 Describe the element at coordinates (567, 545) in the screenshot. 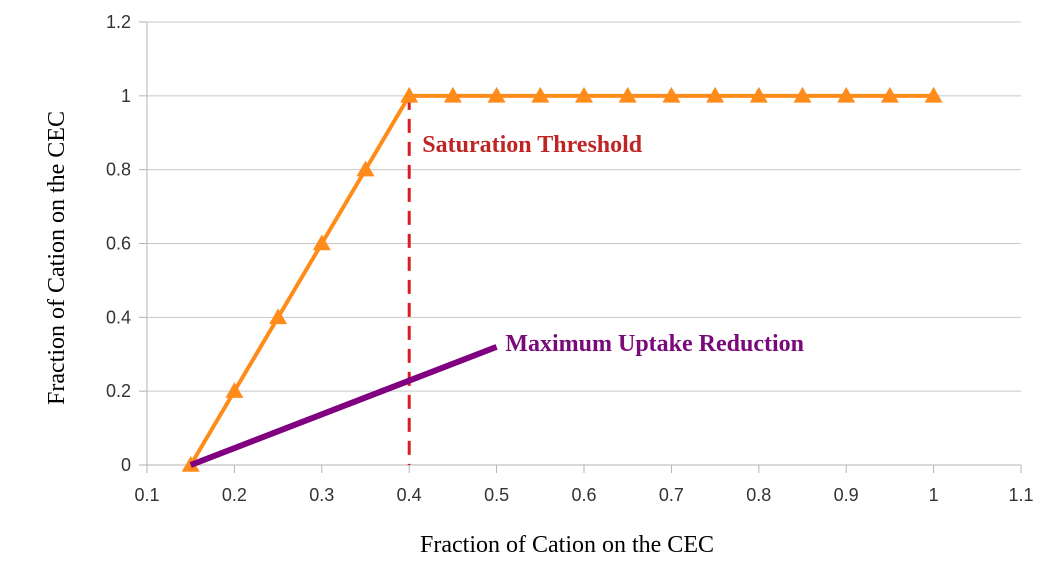

I see `x-axis-title: Fraction of Cation on the CEC` at that location.